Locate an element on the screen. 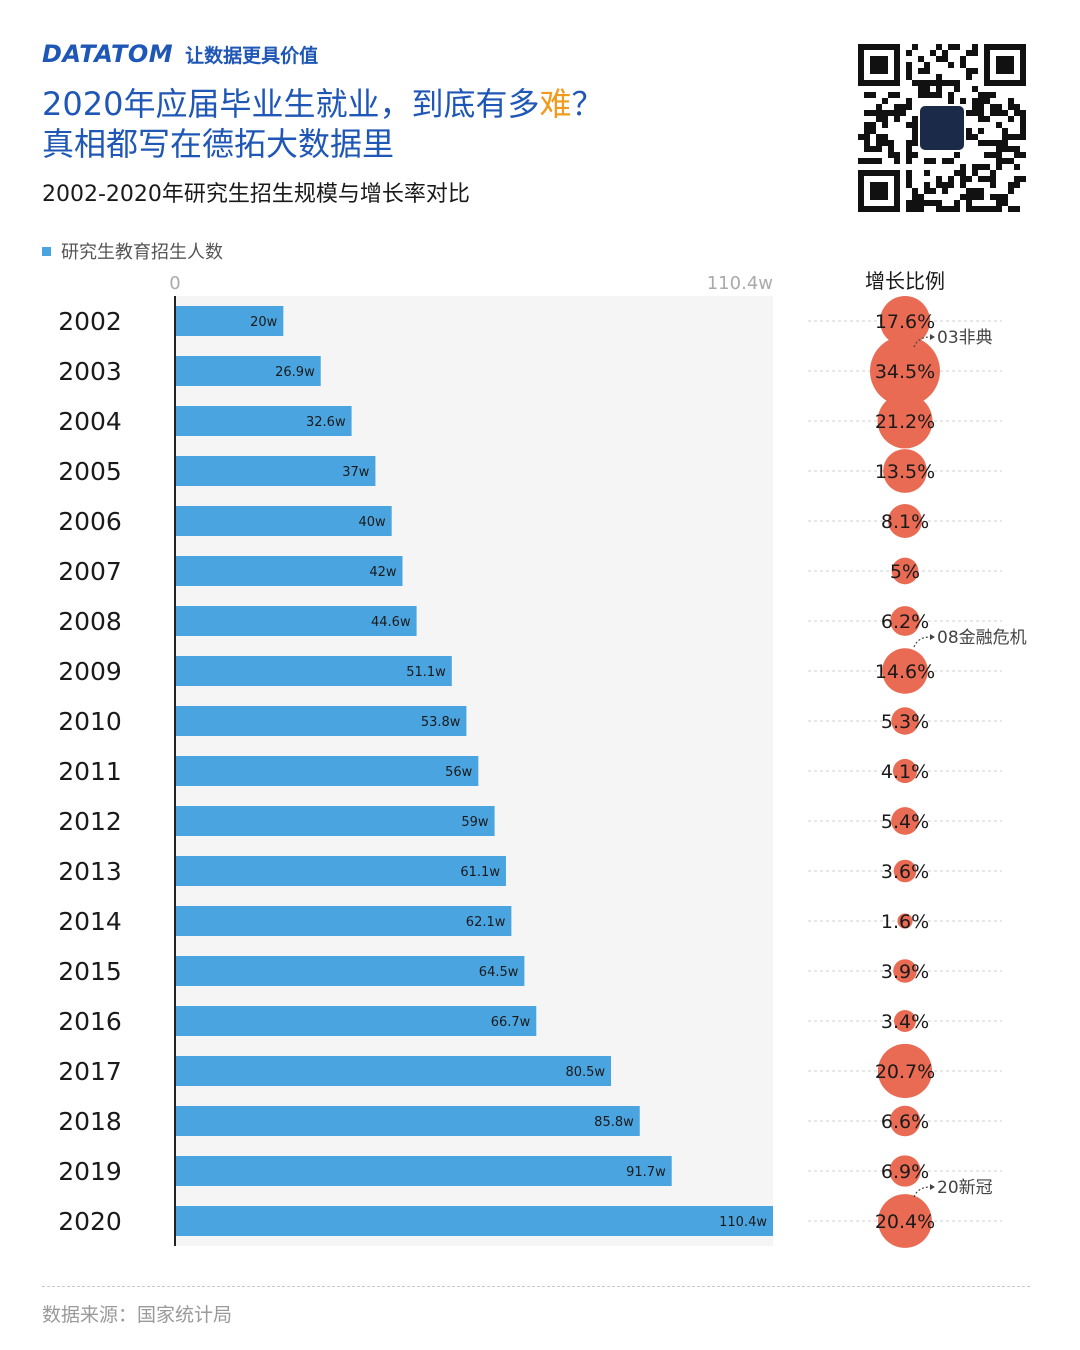 The image size is (1080, 1350). bar-value-label: 53.8w is located at coordinates (441, 722).